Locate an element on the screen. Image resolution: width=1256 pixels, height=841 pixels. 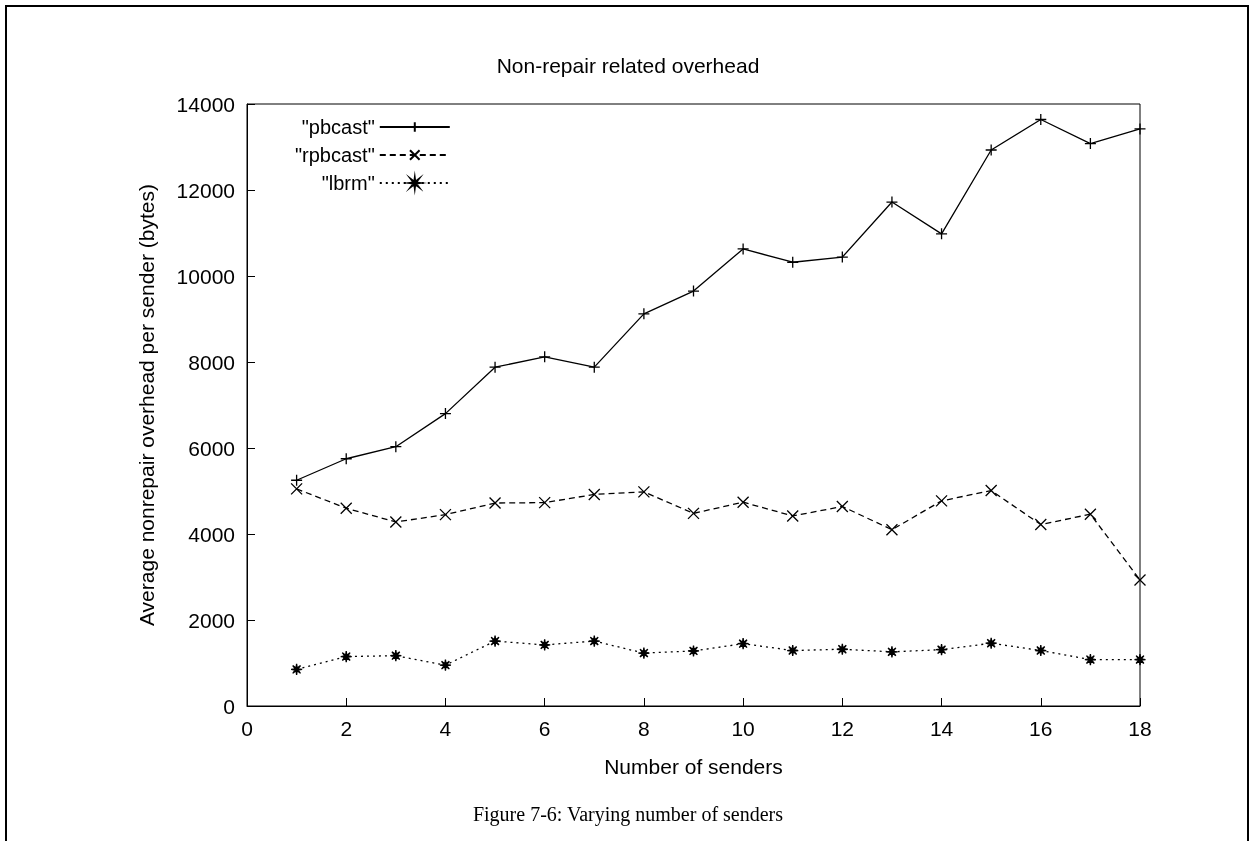
y-tick-label: 2000 is located at coordinates (211, 620).